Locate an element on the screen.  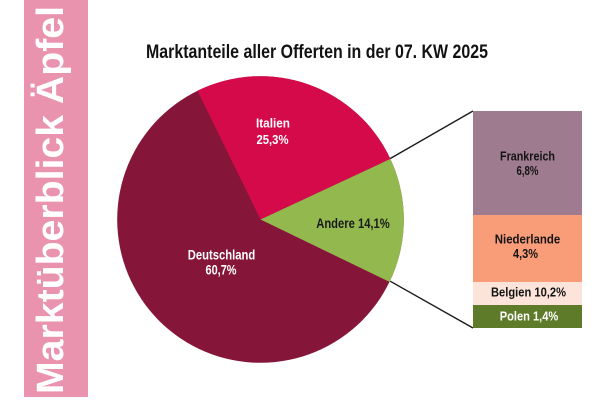
svg-text: Italien is located at coordinates (273, 123).